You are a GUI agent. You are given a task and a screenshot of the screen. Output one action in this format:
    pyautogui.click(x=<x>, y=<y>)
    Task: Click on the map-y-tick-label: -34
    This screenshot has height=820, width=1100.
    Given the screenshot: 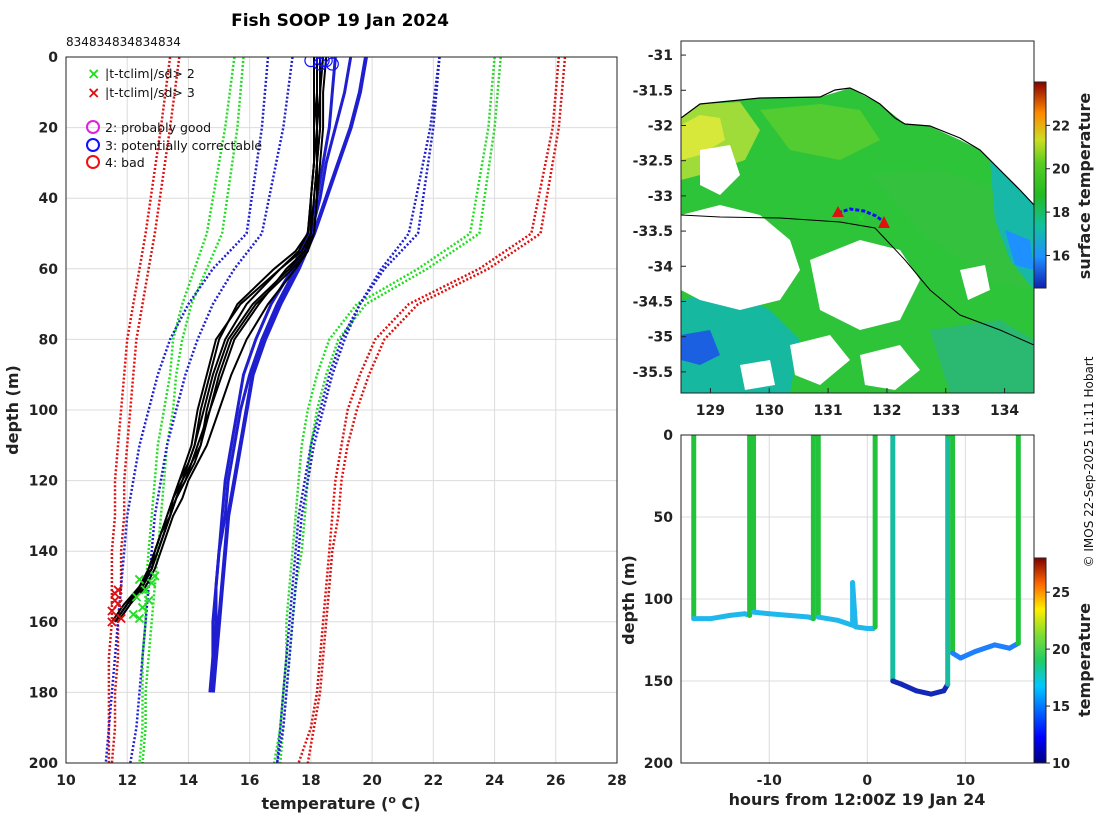 What is the action you would take?
    pyautogui.click(x=661, y=267)
    